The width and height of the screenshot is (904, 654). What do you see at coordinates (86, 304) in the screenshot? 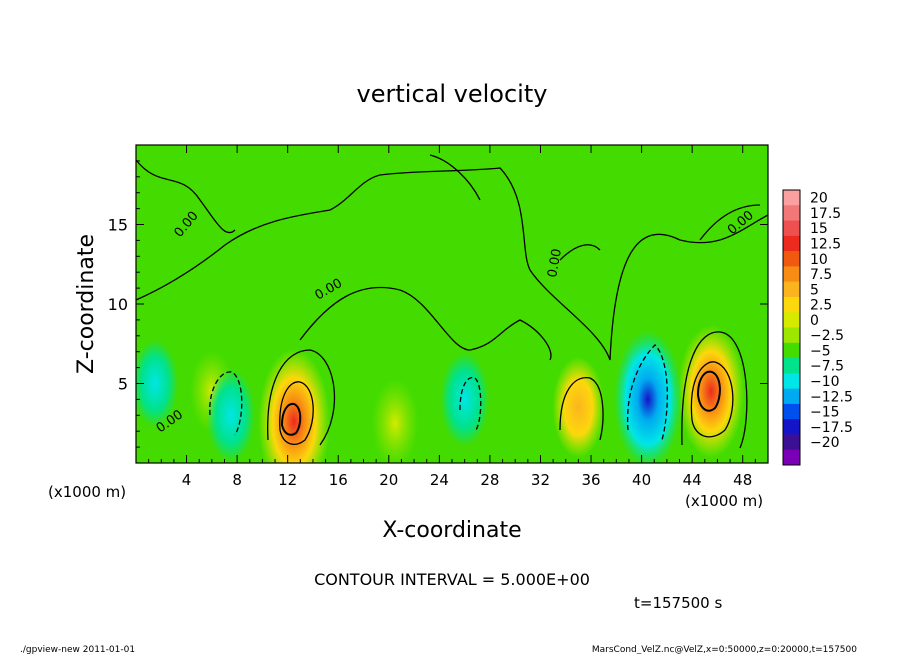
I see `y-axis-label: Z-coordinate` at bounding box center [86, 304].